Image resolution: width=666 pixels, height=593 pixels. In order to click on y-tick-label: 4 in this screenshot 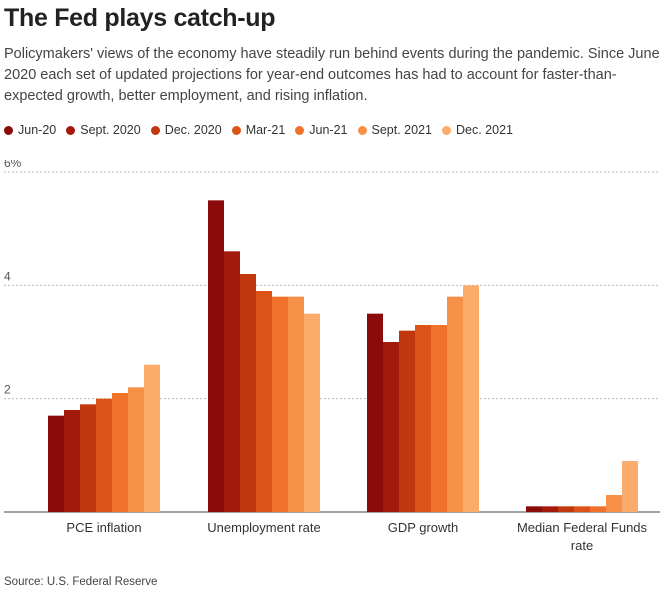, I will do `click(7, 276)`.